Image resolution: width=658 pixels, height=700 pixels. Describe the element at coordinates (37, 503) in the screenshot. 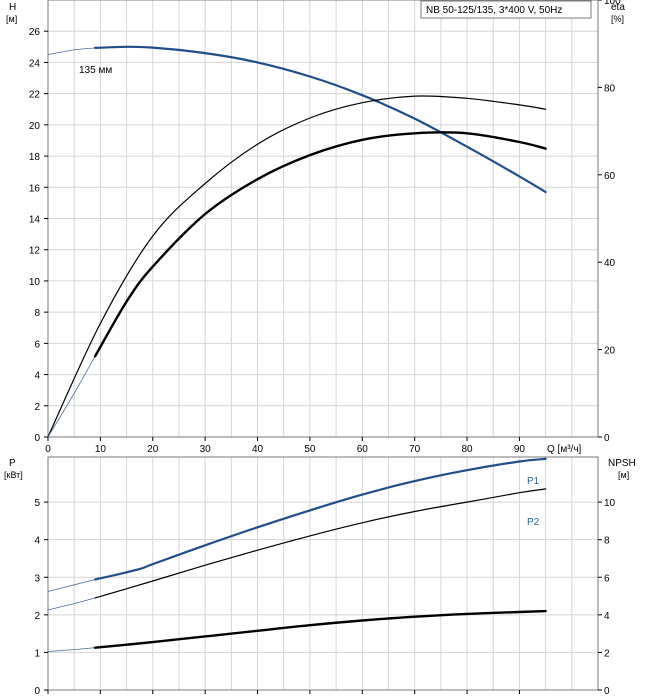

I see `left-tick-label: 5` at that location.